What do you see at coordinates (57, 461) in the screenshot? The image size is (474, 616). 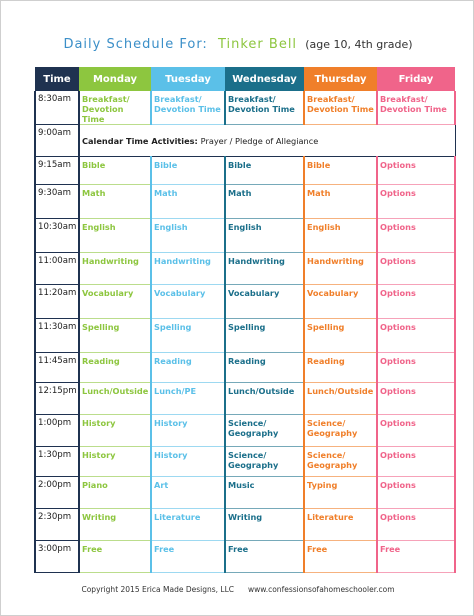 I see `time-cell: 1:30pm` at bounding box center [57, 461].